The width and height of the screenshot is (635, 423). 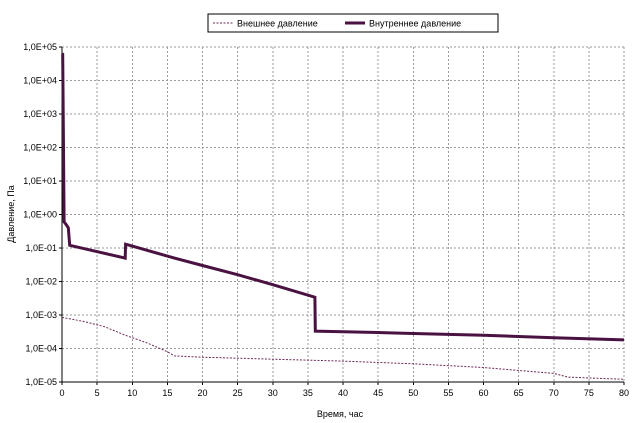 I want to click on x-tick-label: 65, so click(x=519, y=393).